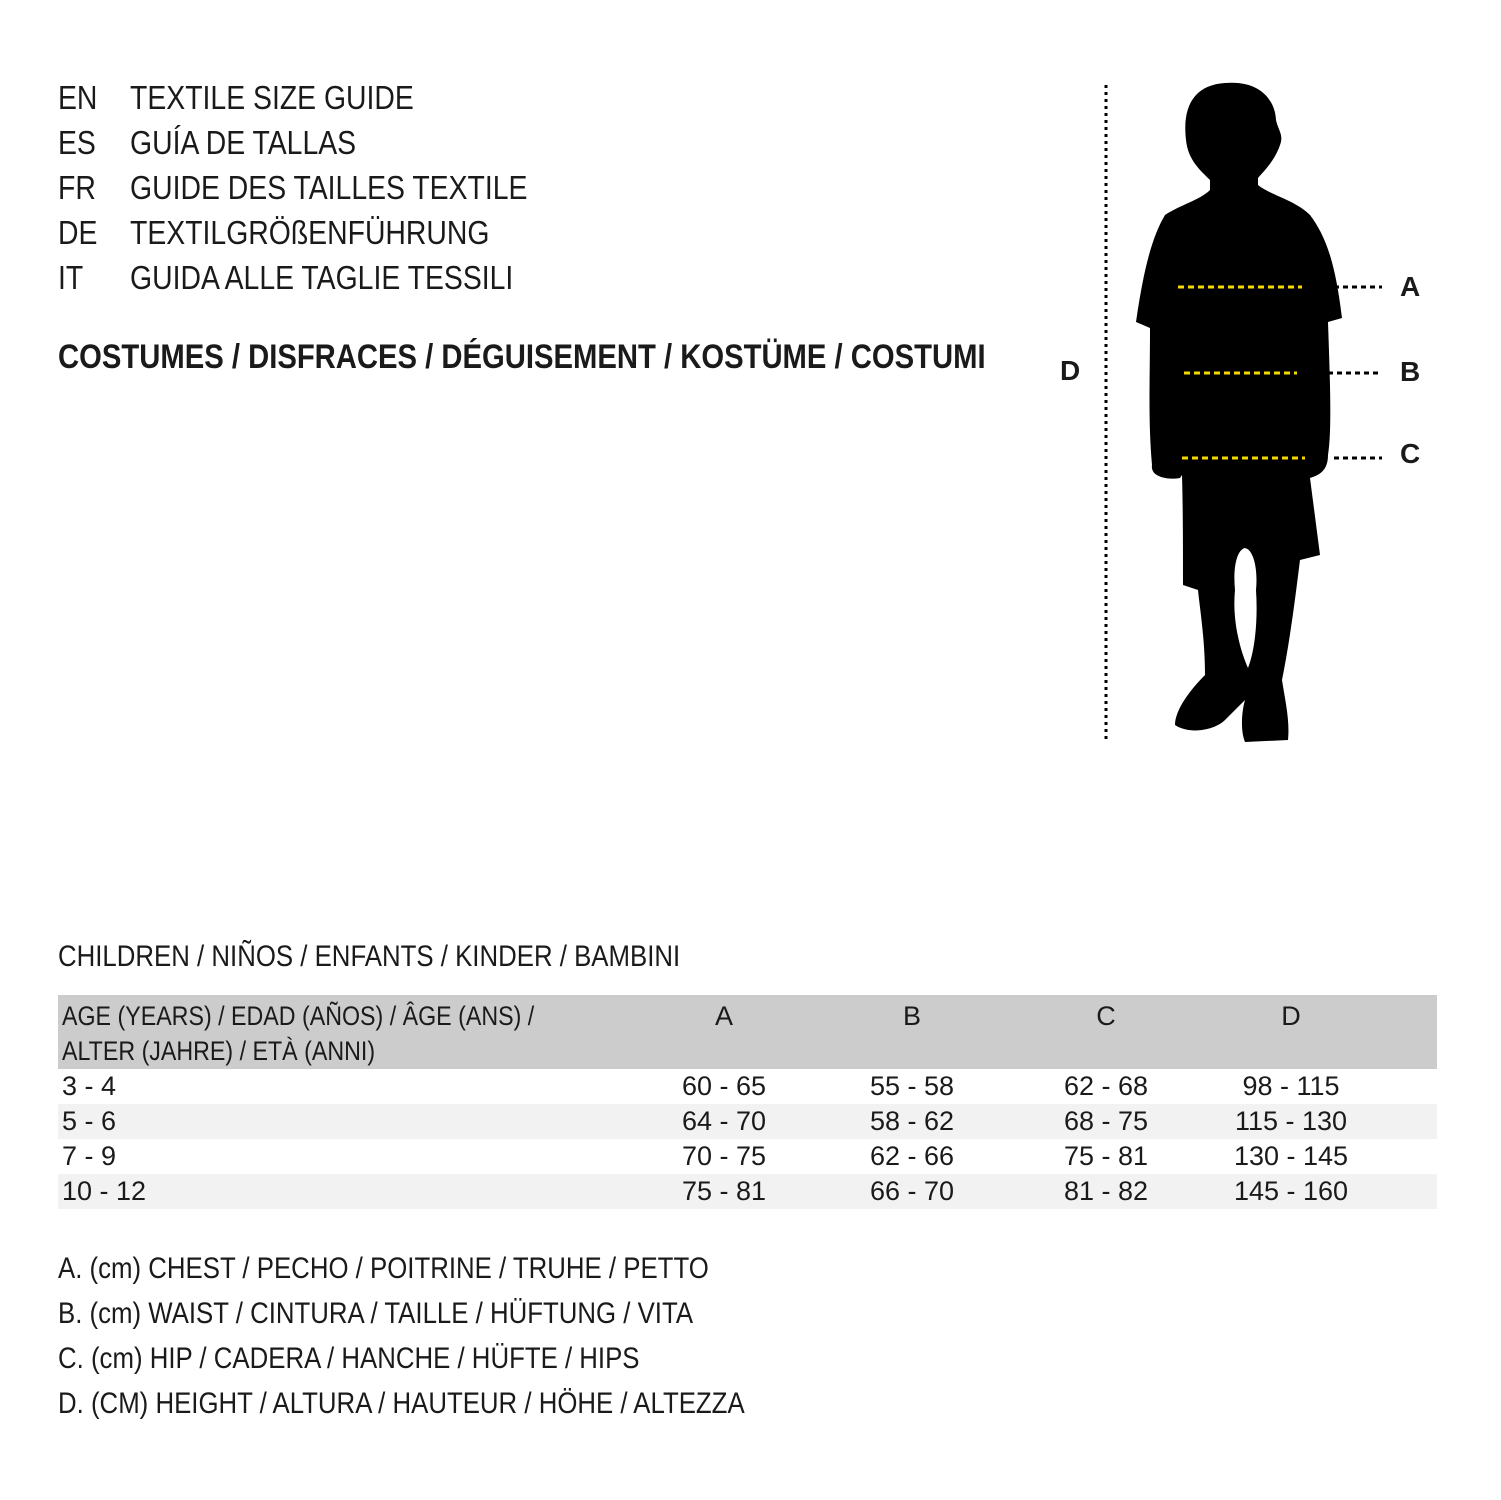  Describe the element at coordinates (912, 1156) in the screenshot. I see `cell-b: 62 - 66` at that location.